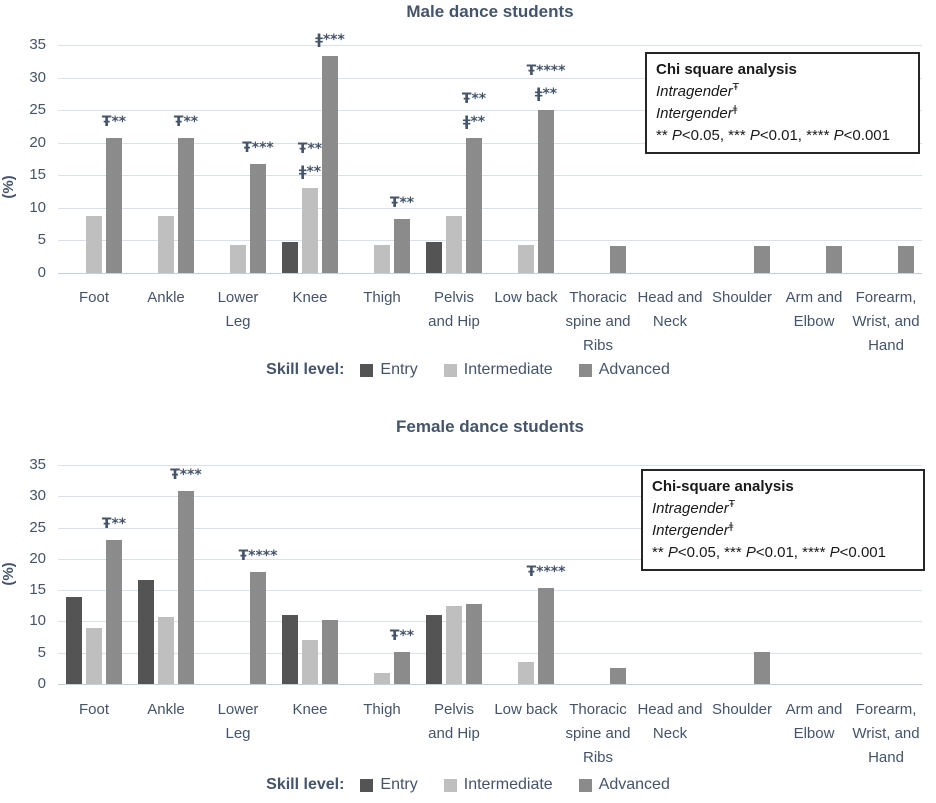  I want to click on chart-title: Female dance students, so click(489, 426).